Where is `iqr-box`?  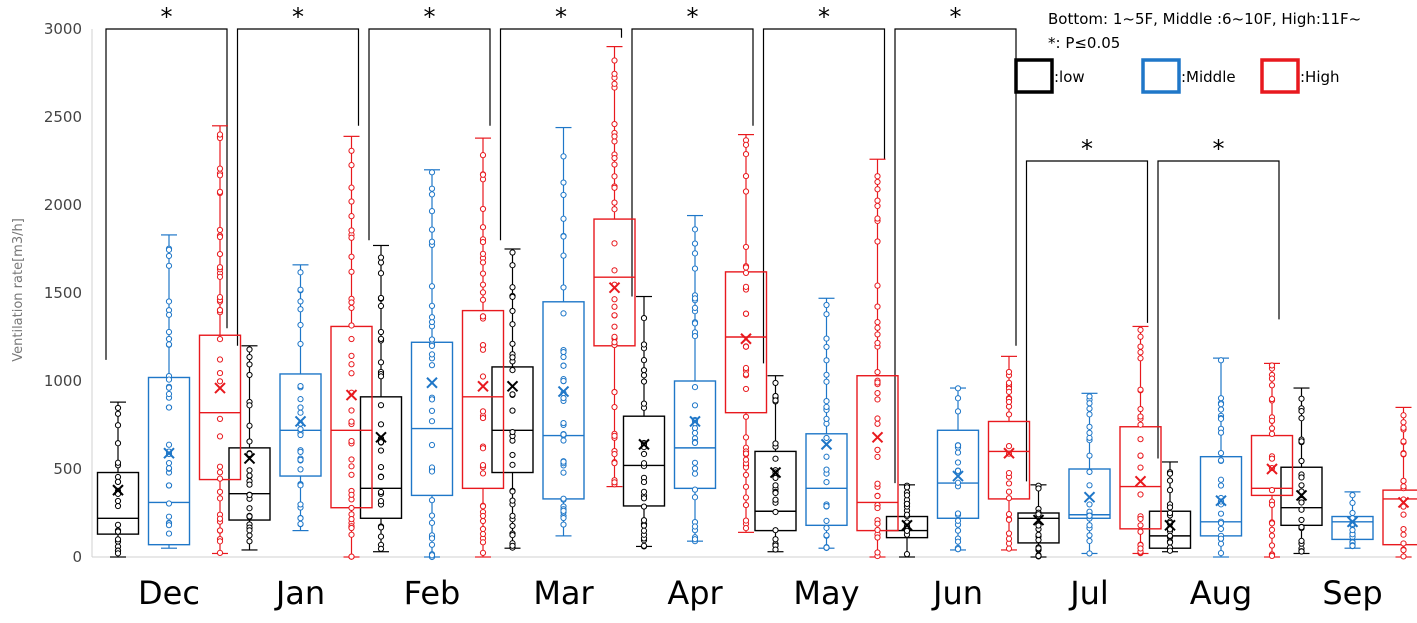
iqr-box is located at coordinates (300, 425).